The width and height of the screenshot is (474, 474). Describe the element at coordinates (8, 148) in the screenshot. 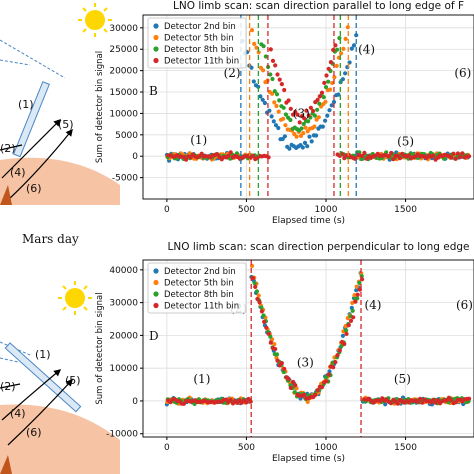

I see `label-2-top: (2)` at that location.